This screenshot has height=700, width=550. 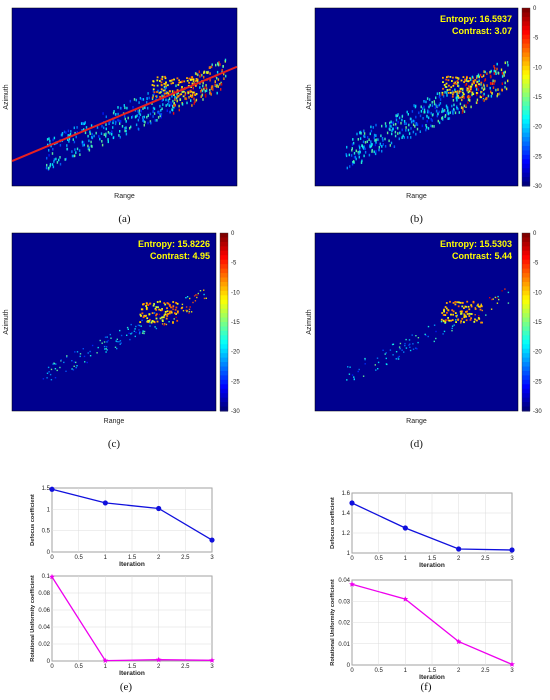 I want to click on x-tick-label: 3, so click(x=212, y=558).